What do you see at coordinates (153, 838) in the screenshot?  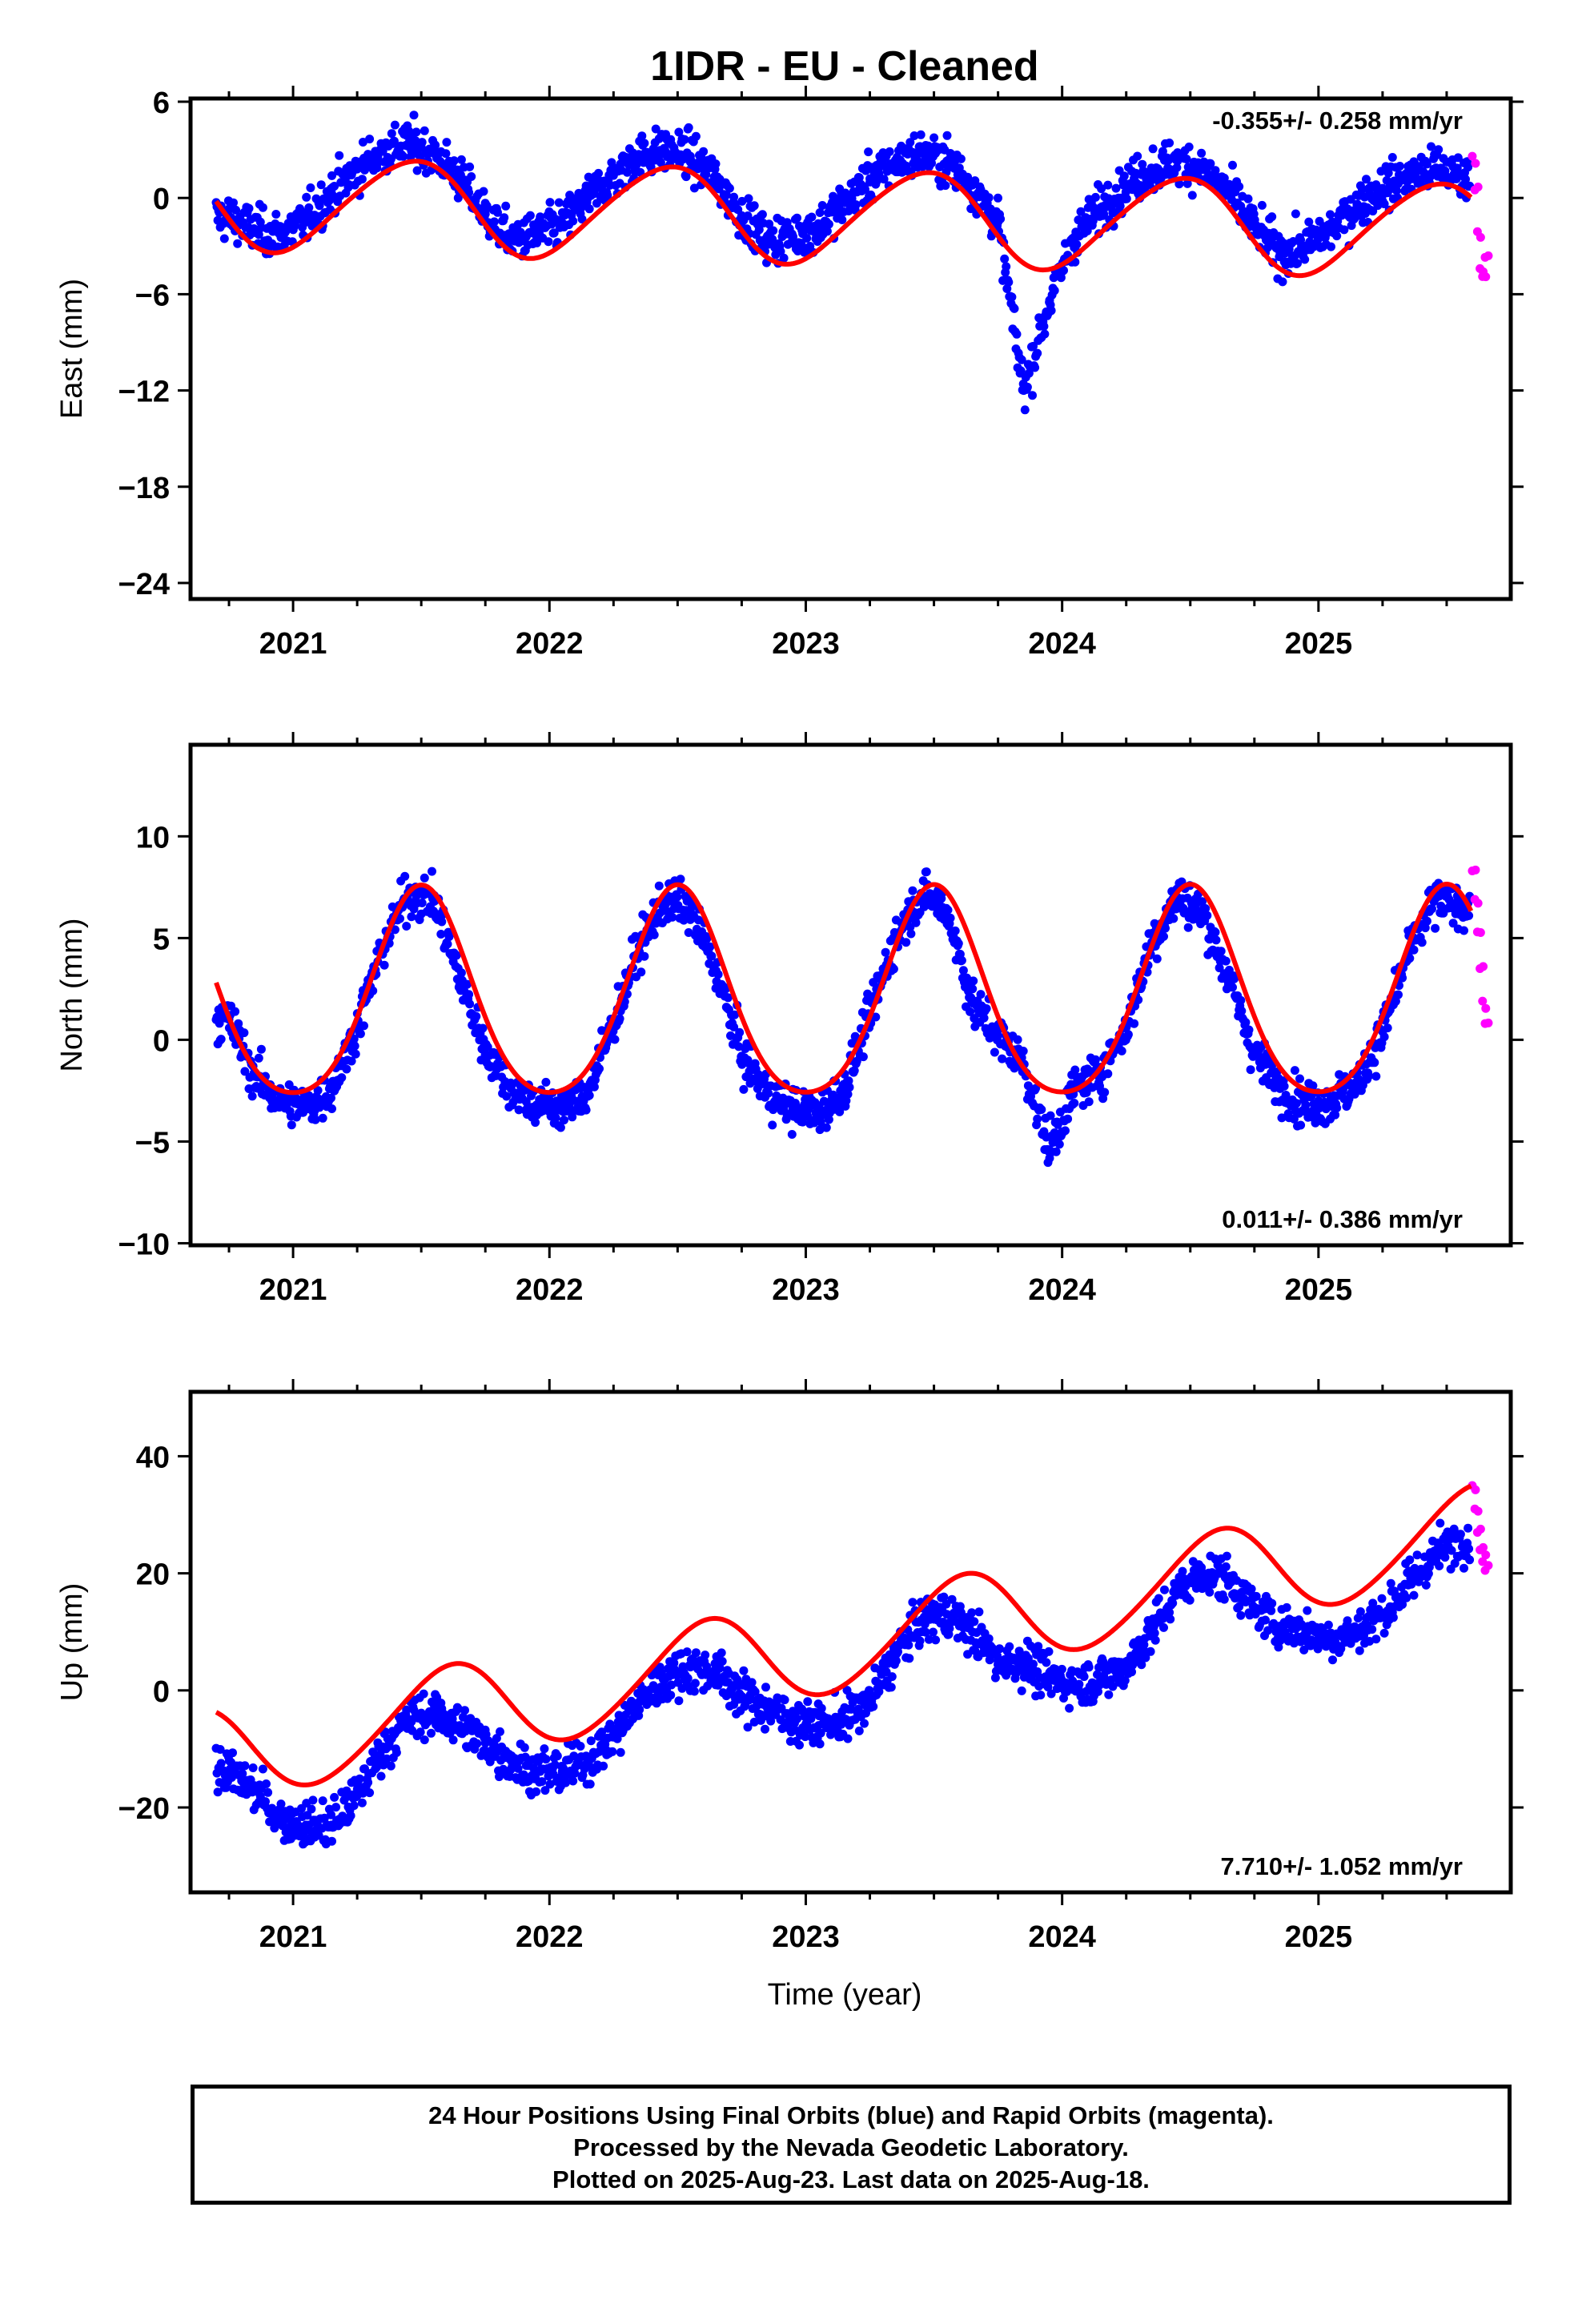 I see `north-y-tick-label: 10` at bounding box center [153, 838].